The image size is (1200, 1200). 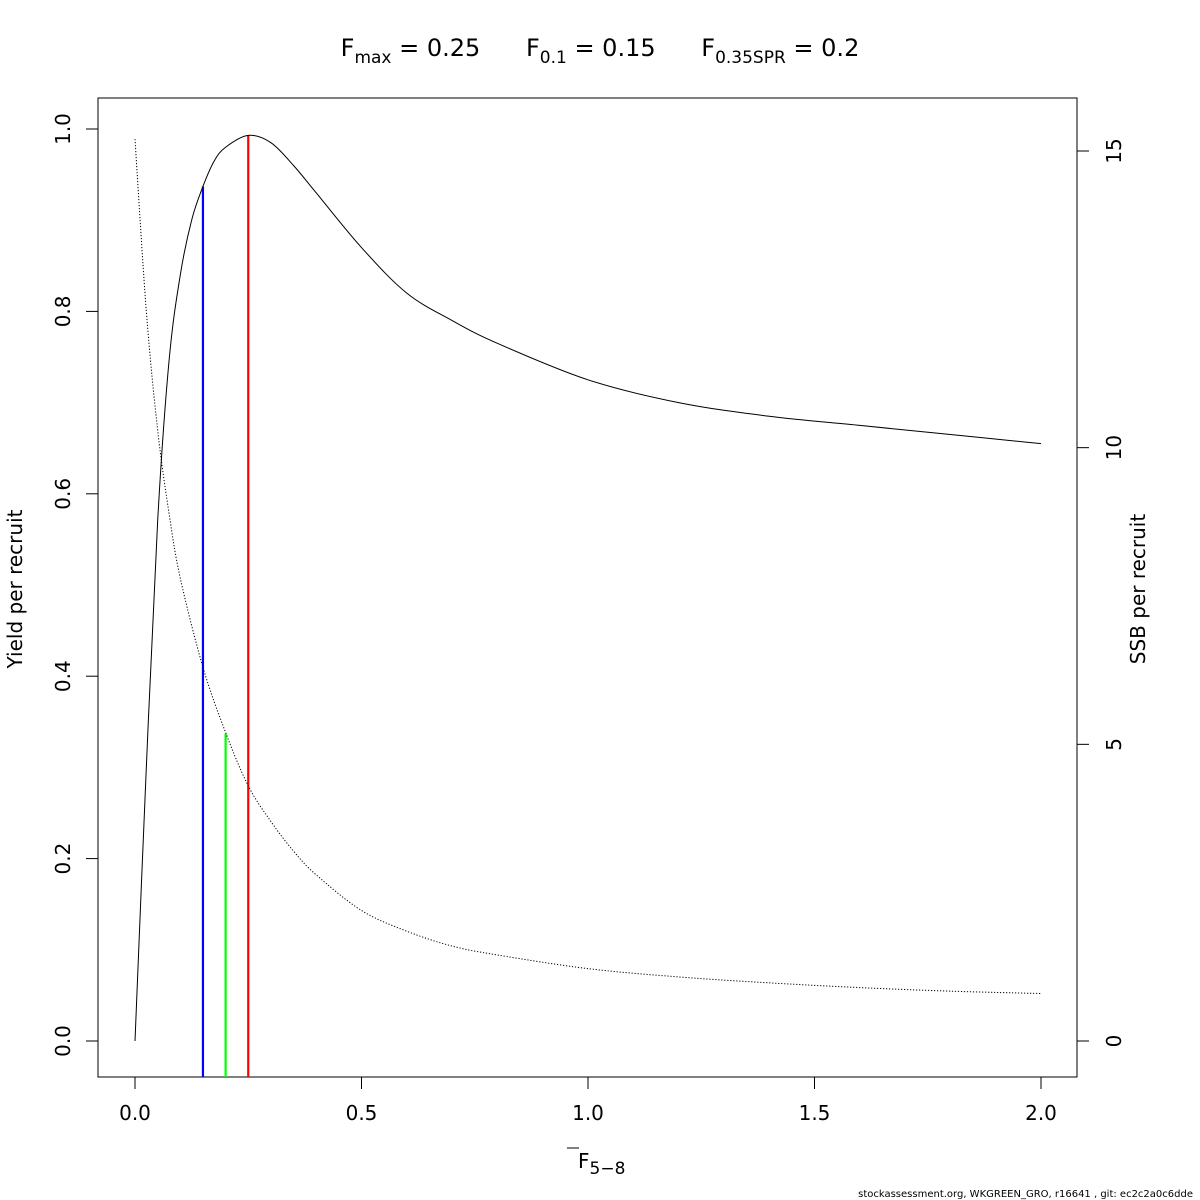 What do you see at coordinates (611, 48) in the screenshot?
I see `title-term-2-rest: = 0.15` at bounding box center [611, 48].